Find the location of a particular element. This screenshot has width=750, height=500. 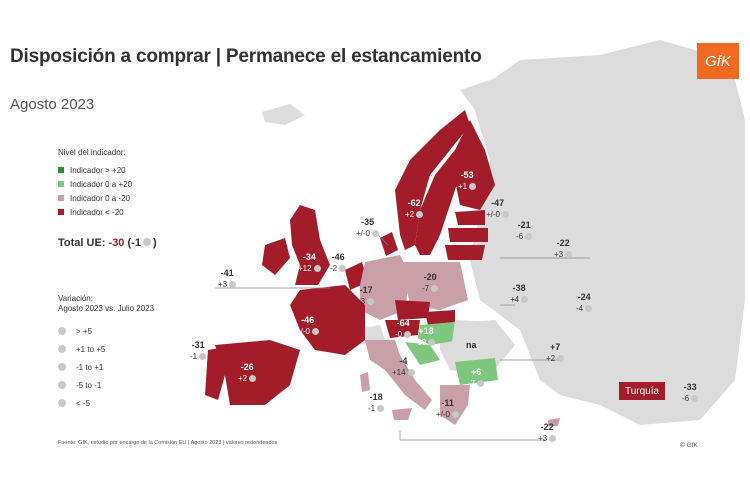

legend-item: -1 to +1 is located at coordinates (81, 367).